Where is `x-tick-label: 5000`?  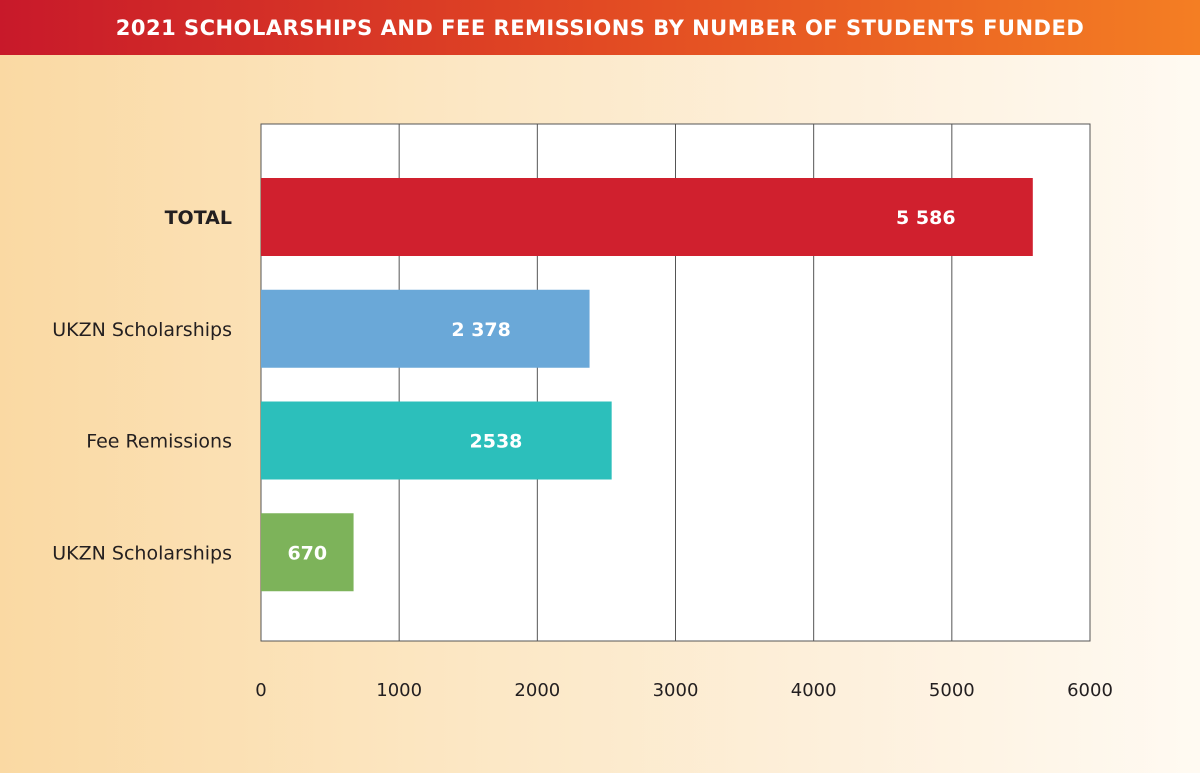
x-tick-label: 5000 is located at coordinates (952, 690).